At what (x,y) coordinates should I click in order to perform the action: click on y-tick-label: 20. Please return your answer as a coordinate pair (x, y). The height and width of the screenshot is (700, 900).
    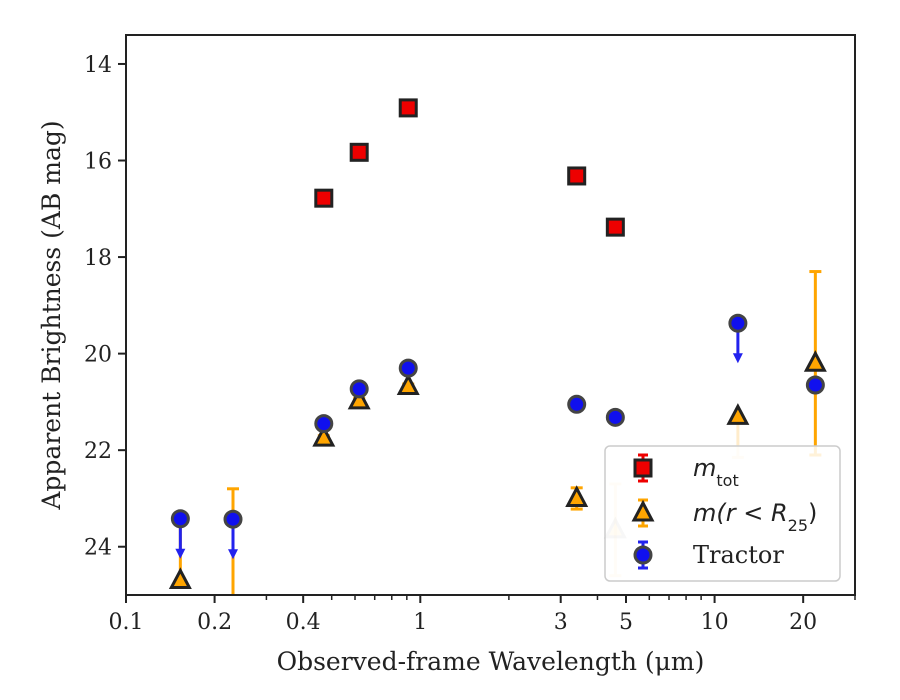
    Looking at the image, I should click on (98, 355).